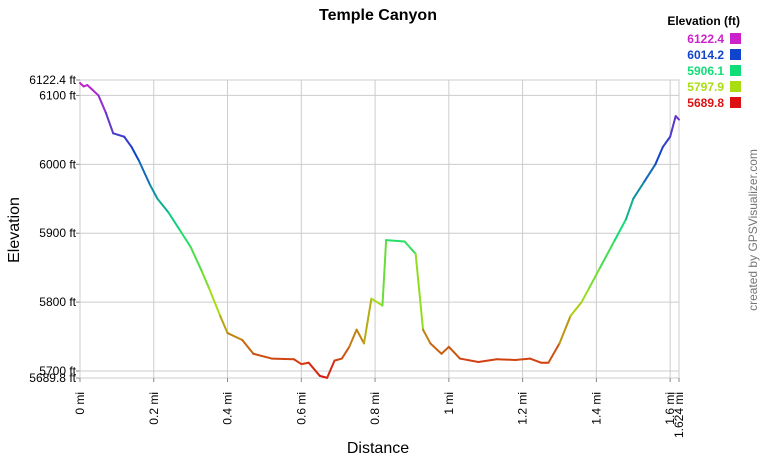 This screenshot has height=465, width=760. Describe the element at coordinates (679, 415) in the screenshot. I see `x-tick-label: 1.624 mi` at that location.